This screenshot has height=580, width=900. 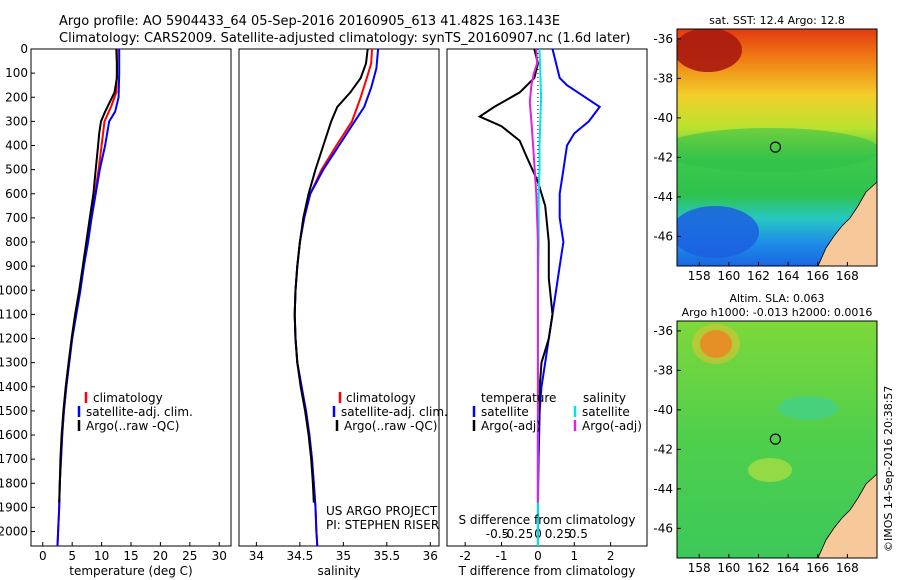 I want to click on depth-tick-label: 800, so click(x=16, y=242).